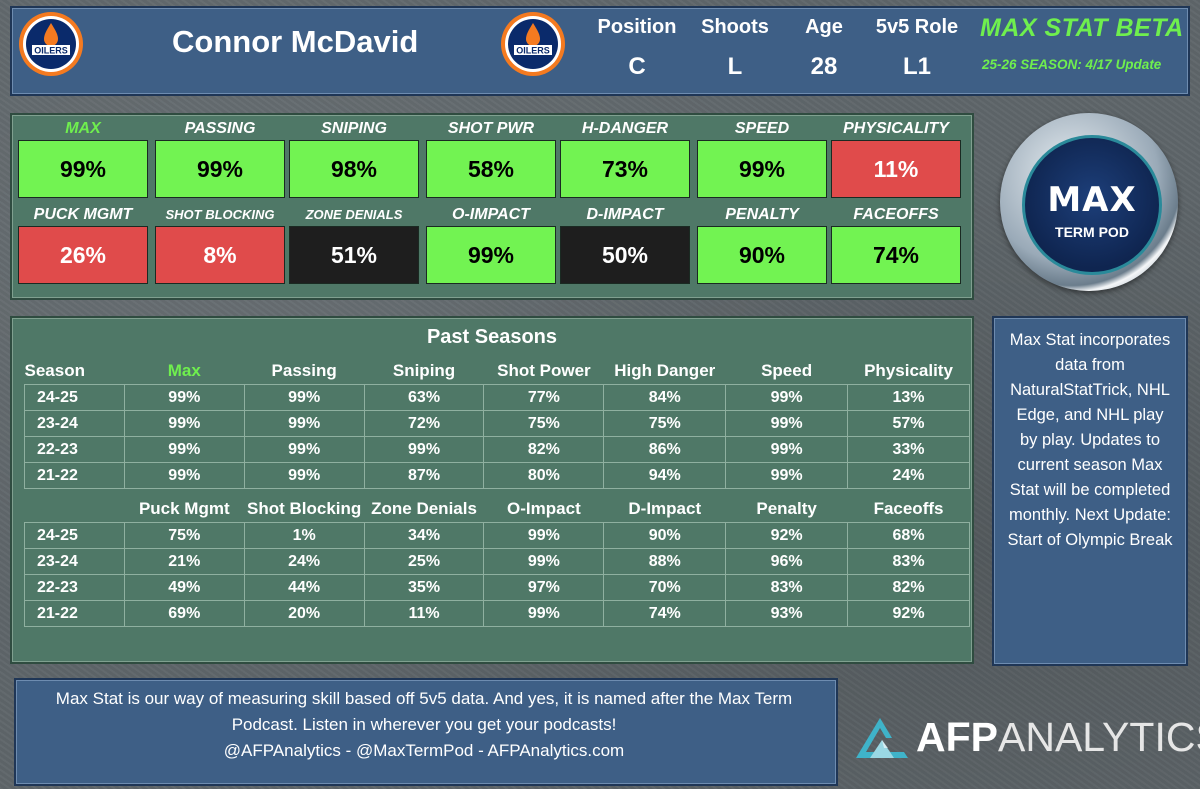 The image size is (1200, 789). Describe the element at coordinates (787, 613) in the screenshot. I see `stat-cell: 93%` at that location.